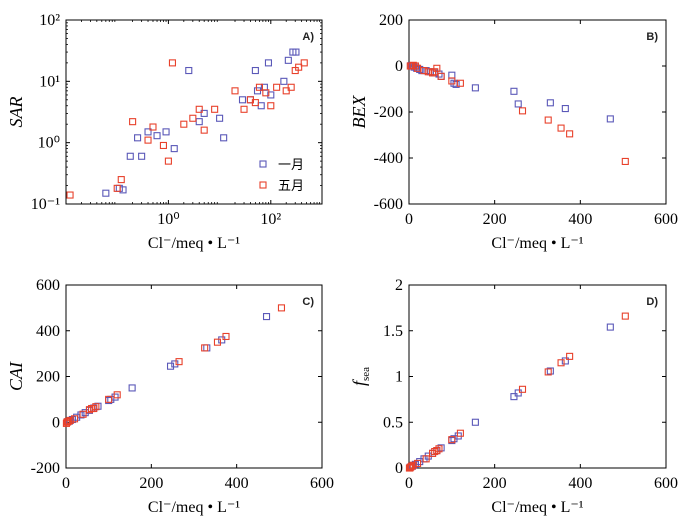 This screenshot has height=518, width=700. I want to click on legend-label: 一月, so click(291, 164).